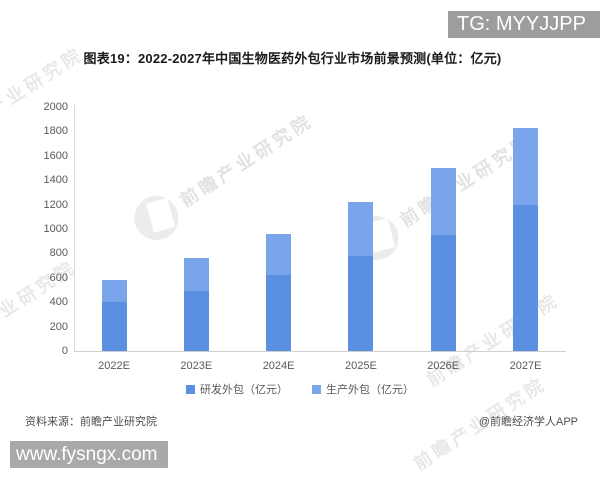 This screenshot has width=600, height=480. I want to click on x-tick-label-2026E: 2026E, so click(443, 366).